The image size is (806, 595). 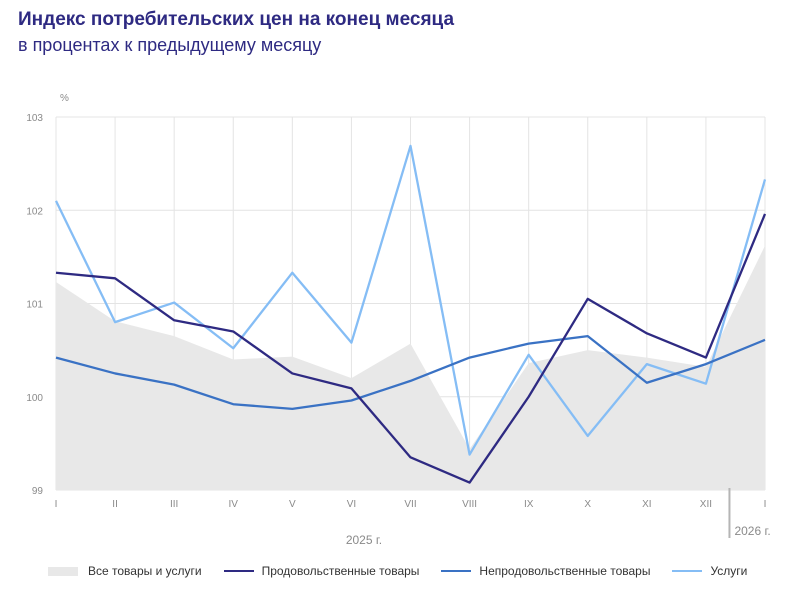 I want to click on legend-item-nonfood: Непродовольственные товары, so click(x=545, y=571).